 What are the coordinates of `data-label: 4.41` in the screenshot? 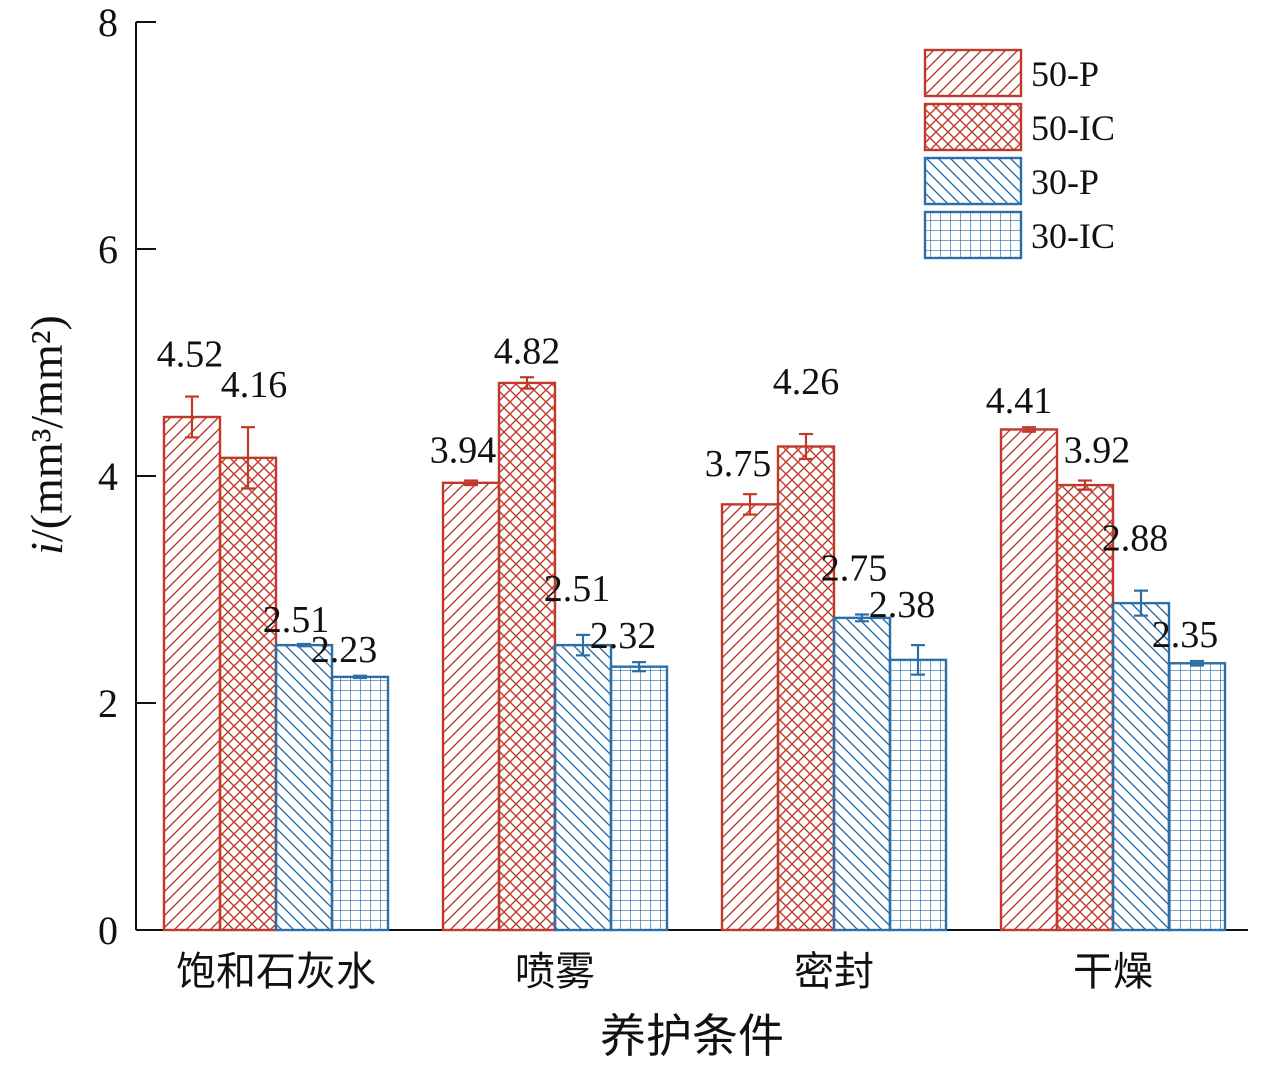 It's located at (1019, 401).